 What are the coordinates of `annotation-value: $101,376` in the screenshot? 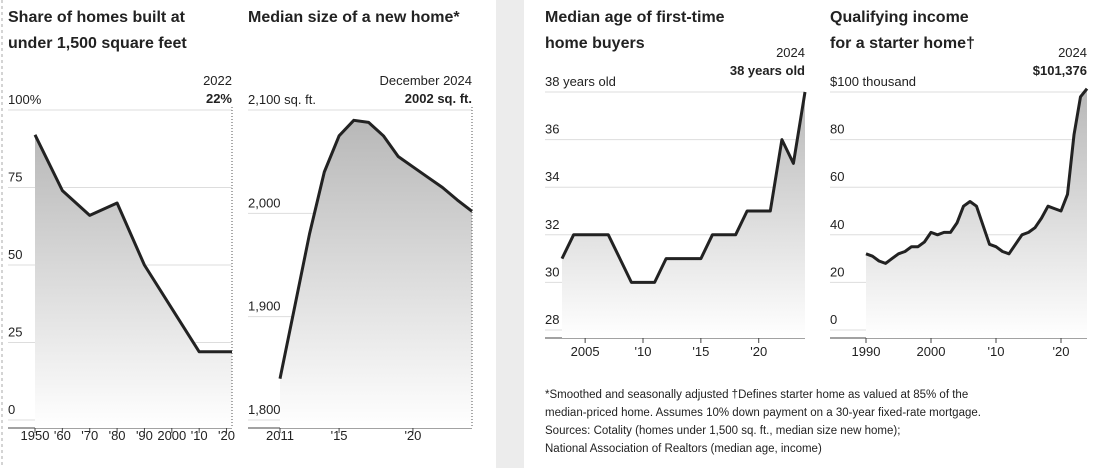 It's located at (1060, 70).